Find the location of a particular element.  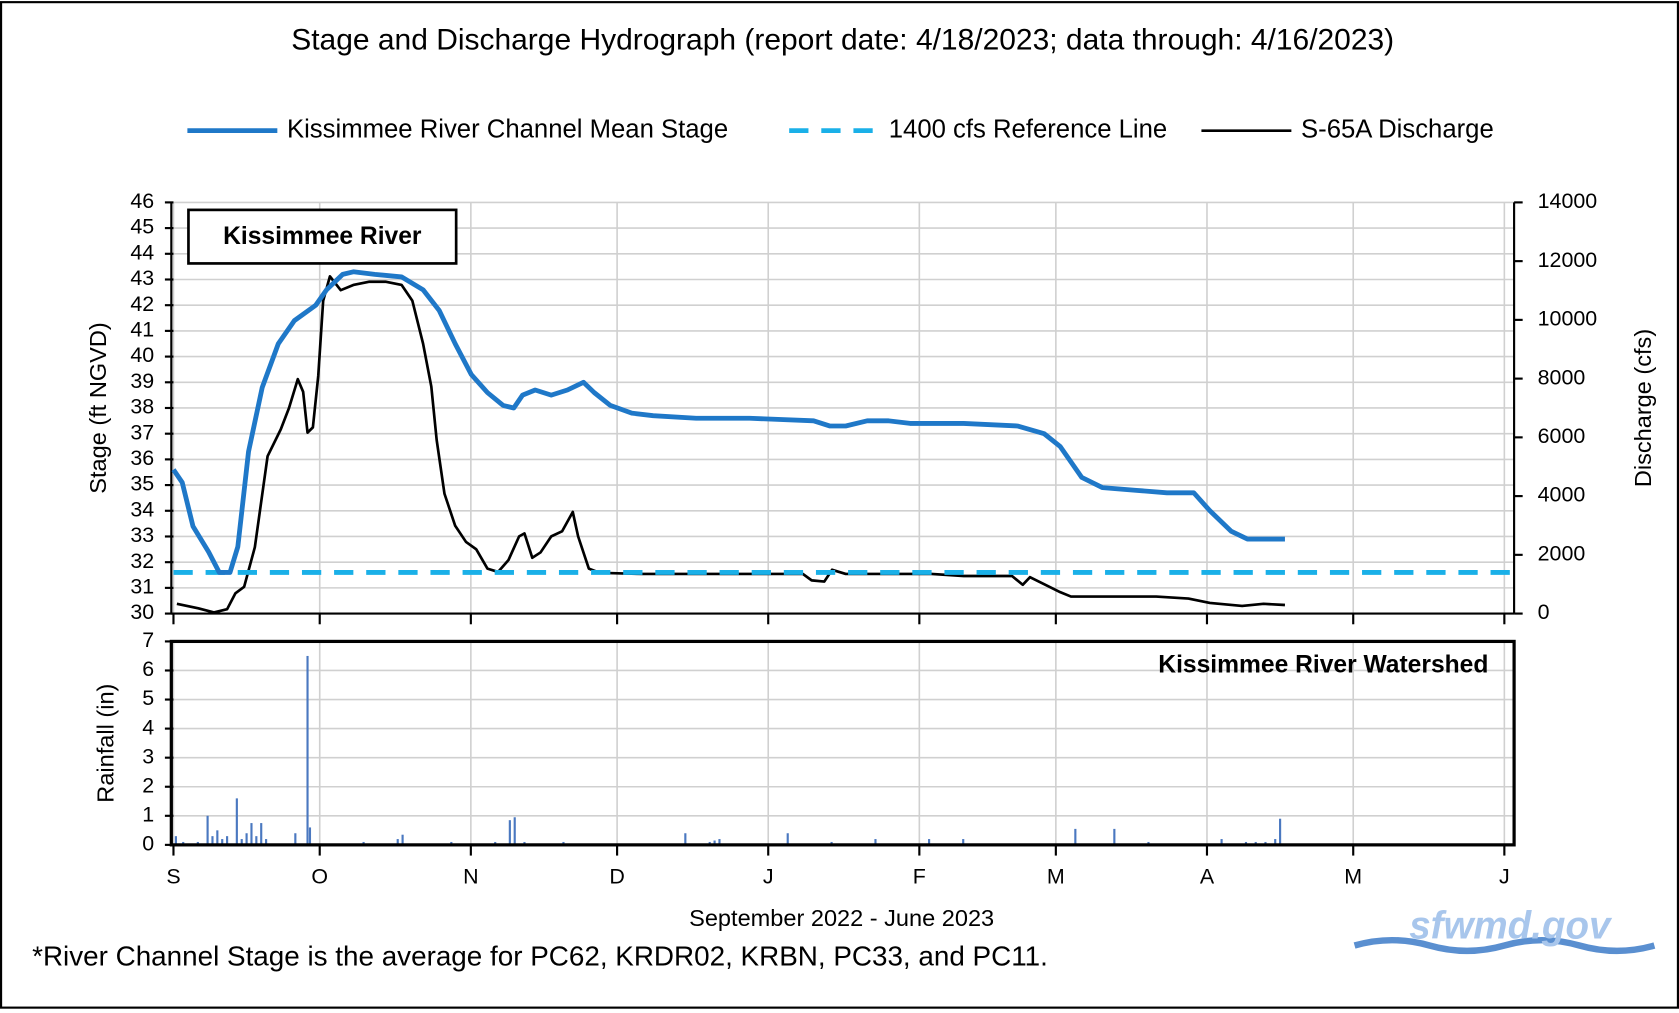

y2-tick-label: 4000 is located at coordinates (1562, 495).